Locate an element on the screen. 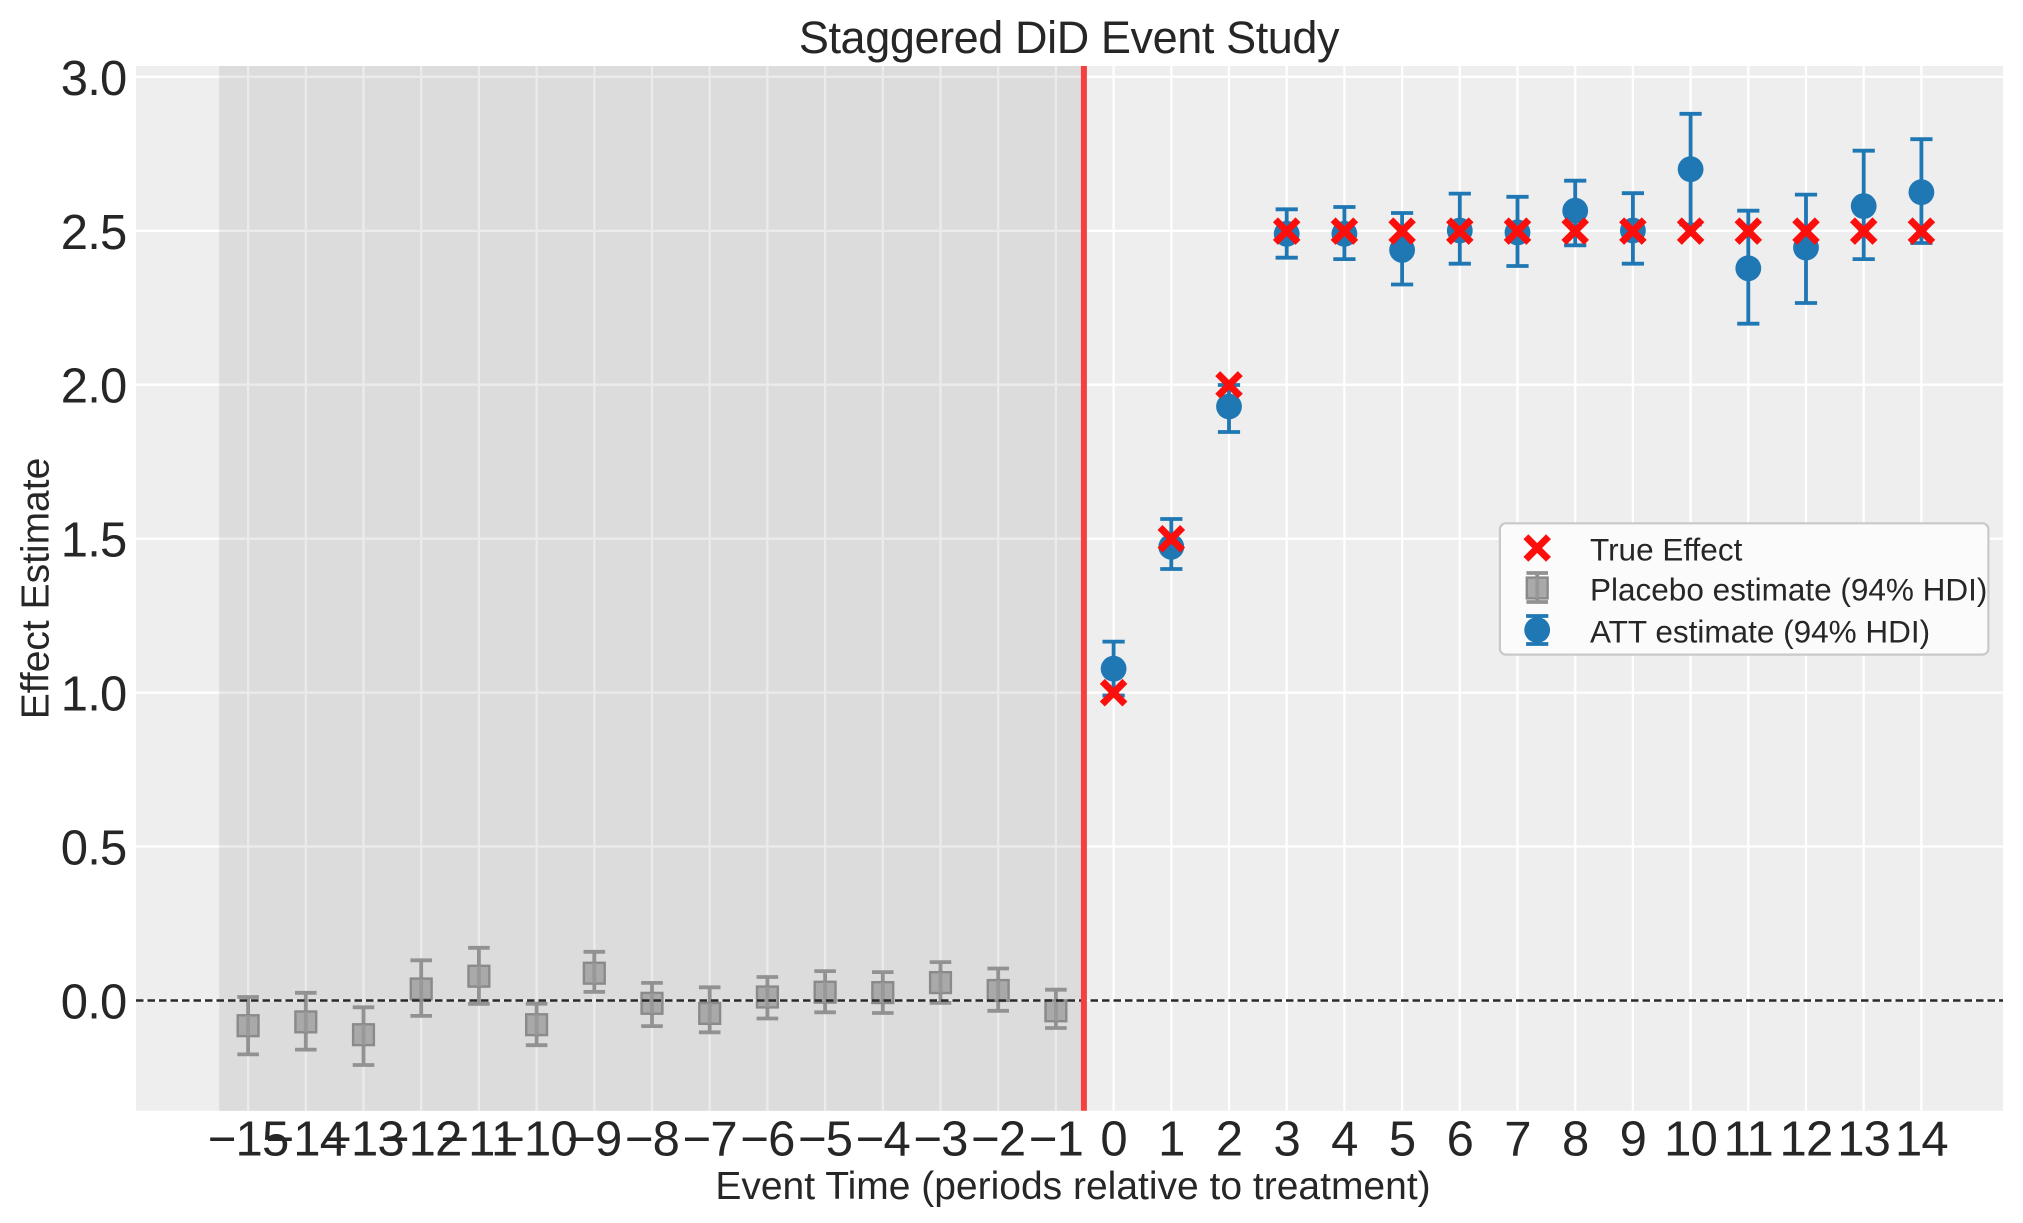 The height and width of the screenshot is (1223, 2023). svg-text: 0.5 is located at coordinates (94, 849).